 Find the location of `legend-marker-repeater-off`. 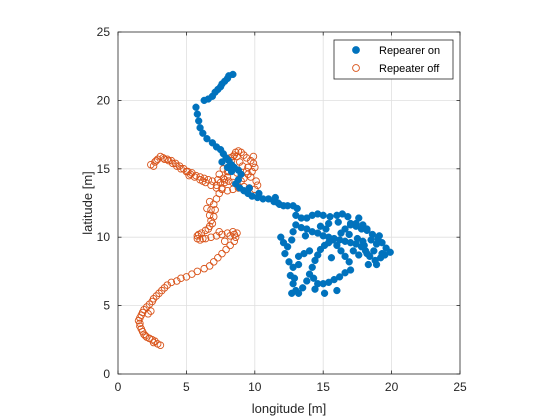

legend-marker-repeater-off is located at coordinates (356, 68).